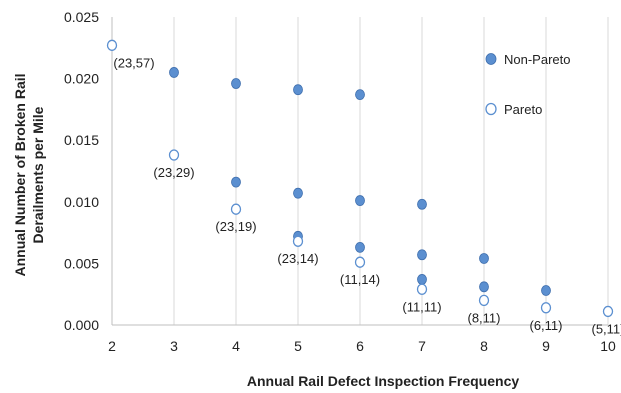 The width and height of the screenshot is (621, 393). What do you see at coordinates (38, 174) in the screenshot?
I see `y-axis-title-line-2: Derailments per Mile` at bounding box center [38, 174].